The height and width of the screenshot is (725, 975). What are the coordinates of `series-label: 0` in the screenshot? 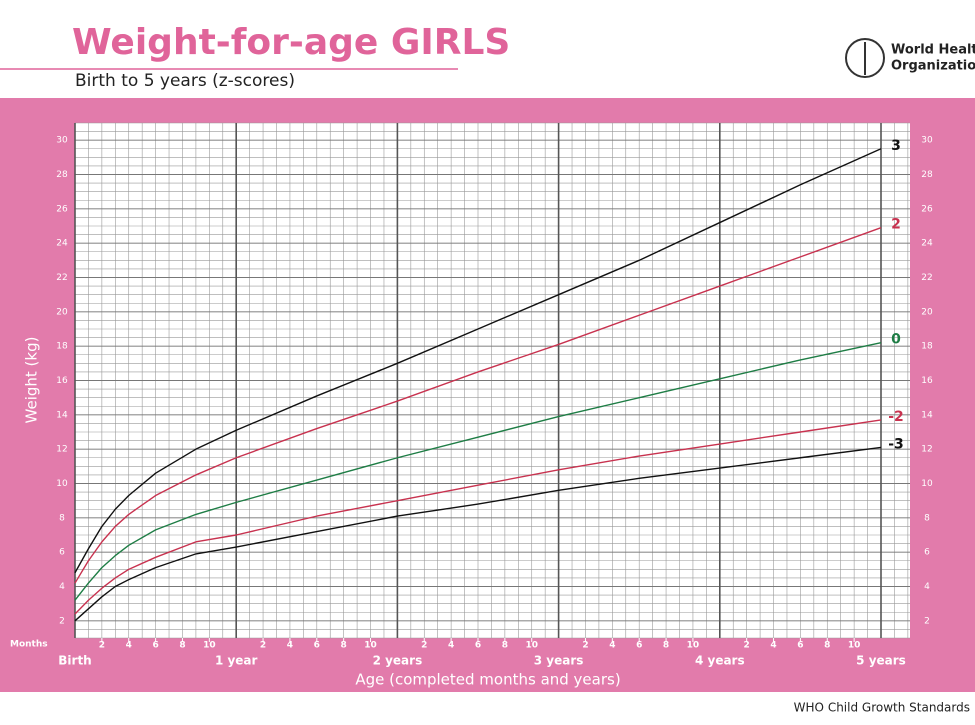 It's located at (896, 340).